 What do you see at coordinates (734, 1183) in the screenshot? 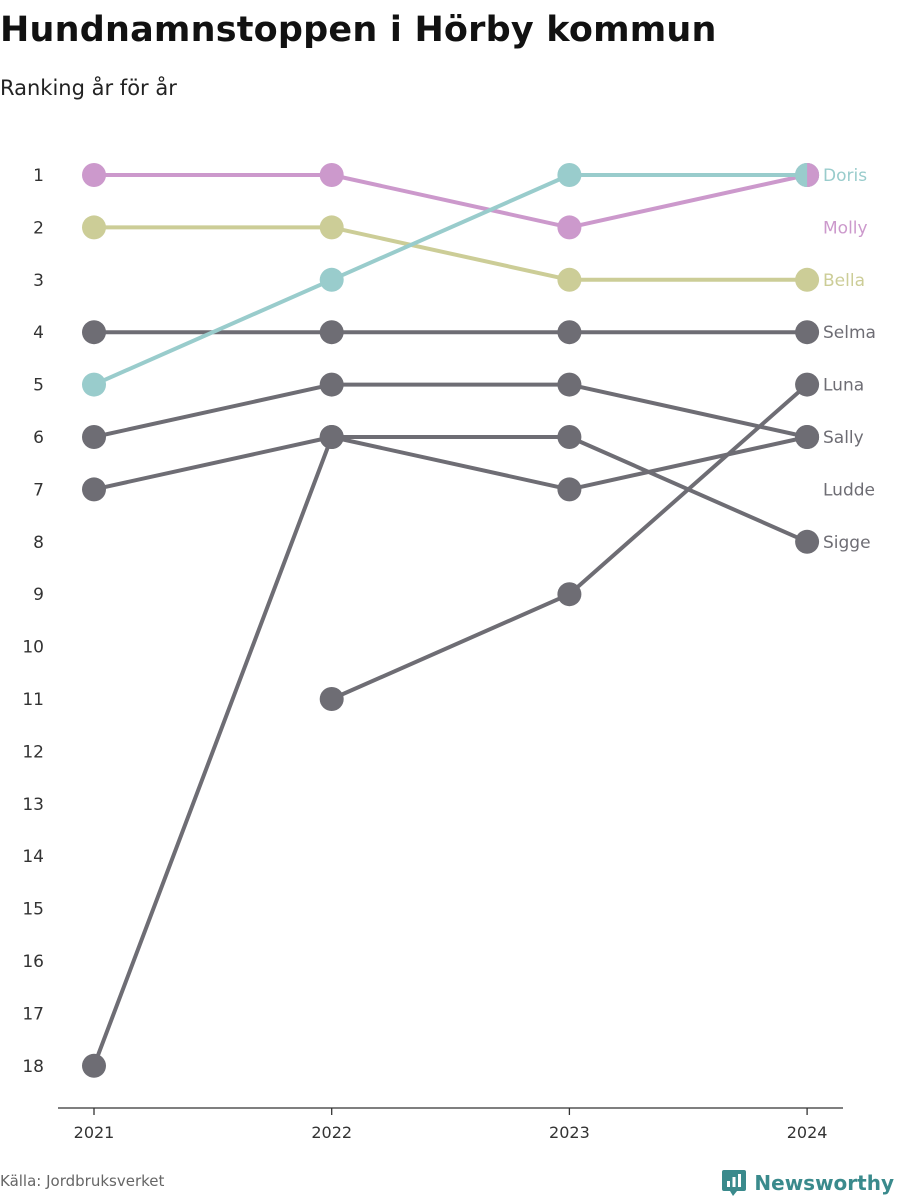
I see `newsworthy-logo-icon` at bounding box center [734, 1183].